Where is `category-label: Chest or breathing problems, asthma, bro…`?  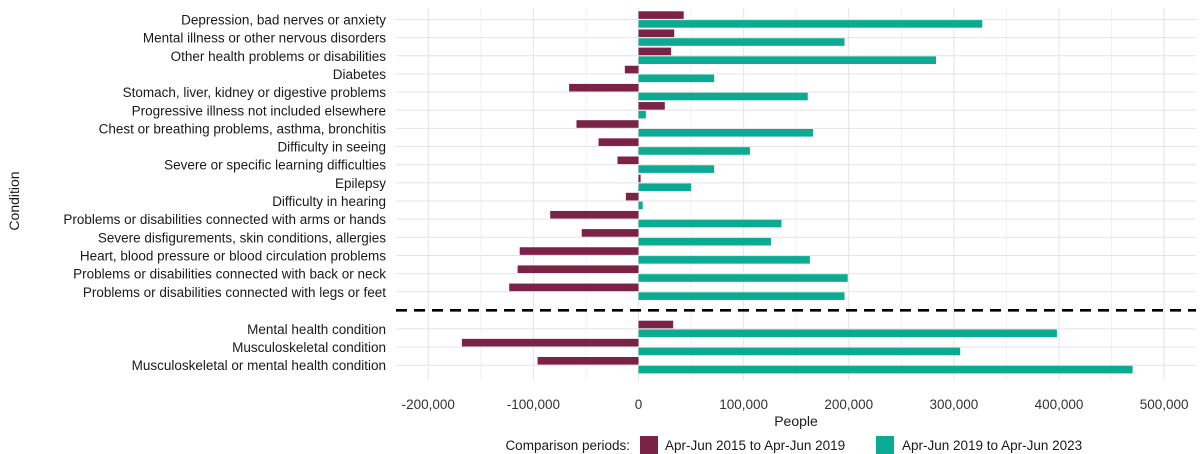
category-label: Chest or breathing problems, asthma, bro… is located at coordinates (243, 128).